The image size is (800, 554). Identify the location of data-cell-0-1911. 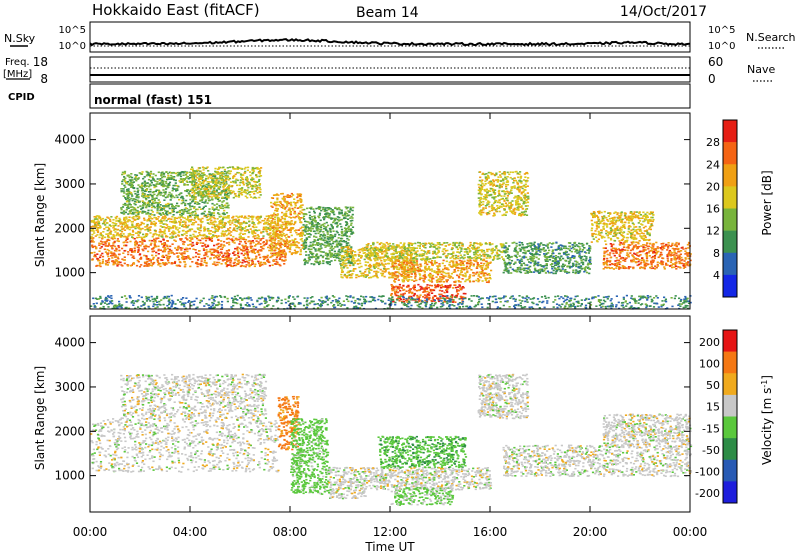
(156, 202).